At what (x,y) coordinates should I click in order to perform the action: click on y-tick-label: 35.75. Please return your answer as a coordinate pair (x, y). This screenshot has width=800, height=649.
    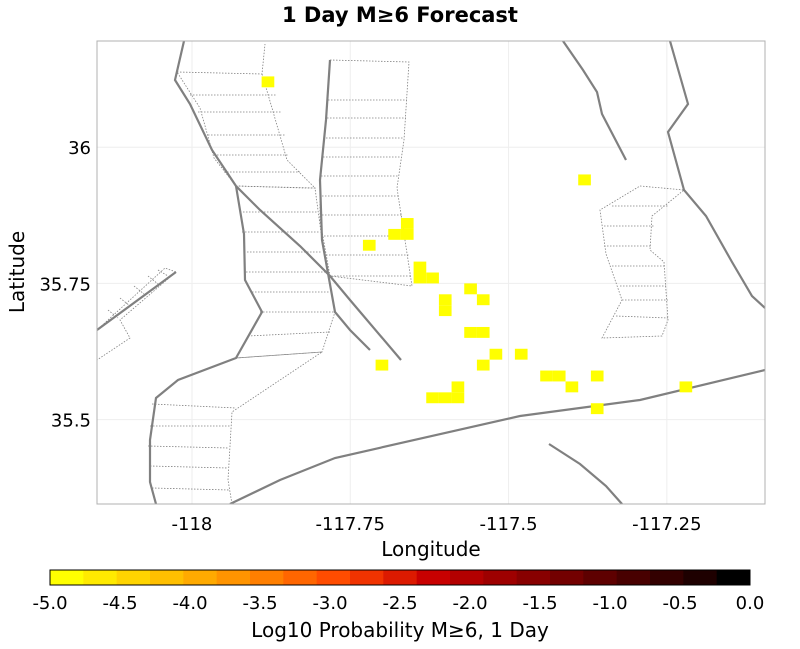
    Looking at the image, I should click on (65, 284).